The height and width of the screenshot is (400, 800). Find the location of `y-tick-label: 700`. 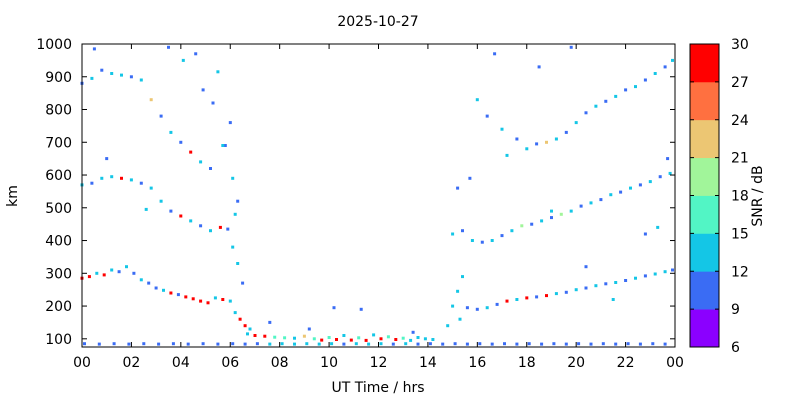

y-tick-label: 700 is located at coordinates (58, 143).